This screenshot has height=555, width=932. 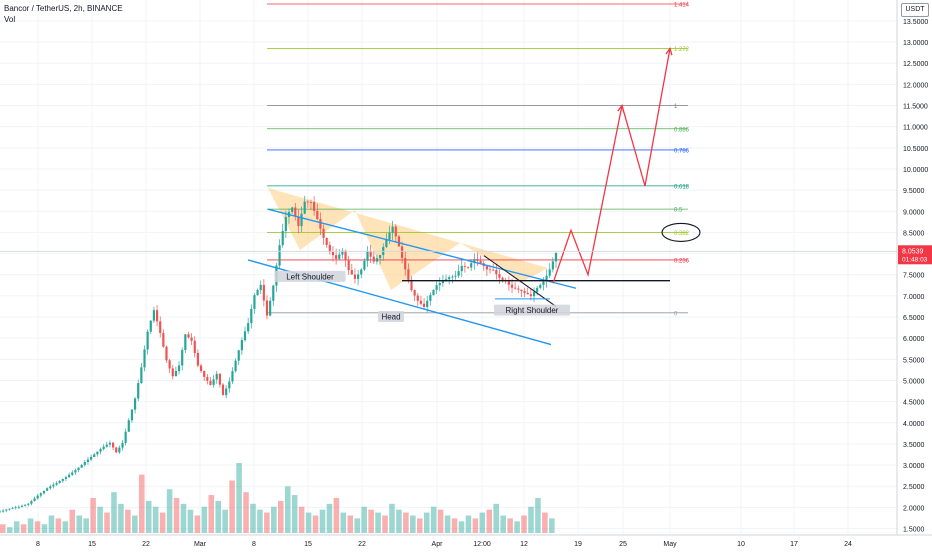 What do you see at coordinates (676, 314) in the screenshot?
I see `fib-level-label: 0` at bounding box center [676, 314].